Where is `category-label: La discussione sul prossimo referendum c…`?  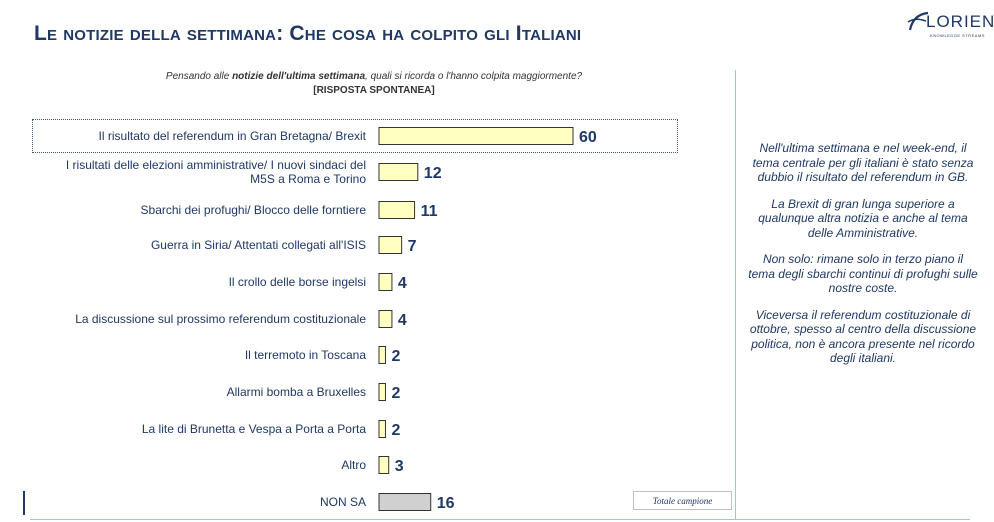 category-label: La discussione sul prossimo referendum c… is located at coordinates (220, 319).